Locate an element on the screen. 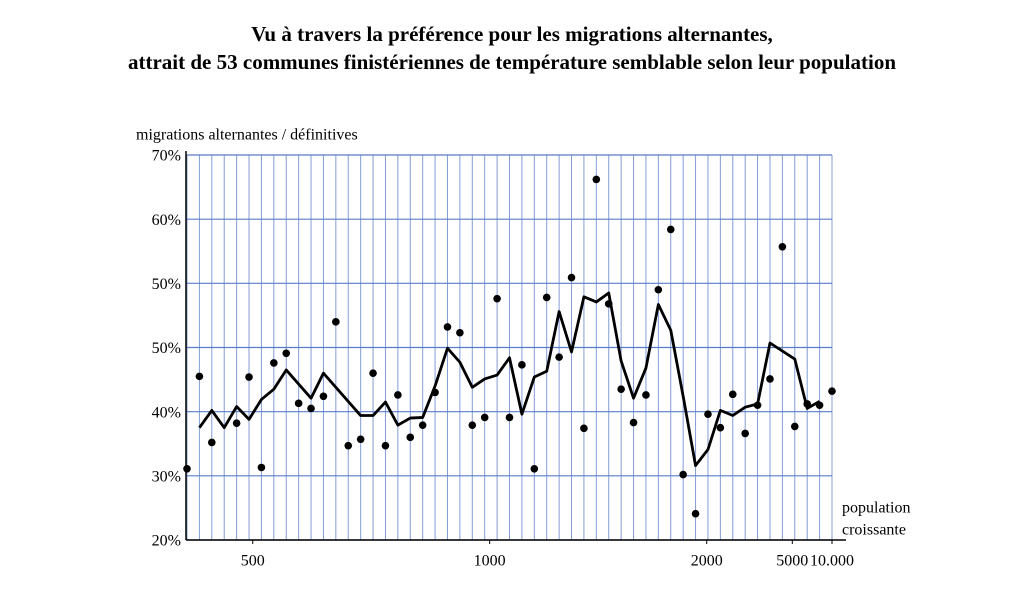 Image resolution: width=1024 pixels, height=599 pixels. y-tick-label: 20% is located at coordinates (166, 541).